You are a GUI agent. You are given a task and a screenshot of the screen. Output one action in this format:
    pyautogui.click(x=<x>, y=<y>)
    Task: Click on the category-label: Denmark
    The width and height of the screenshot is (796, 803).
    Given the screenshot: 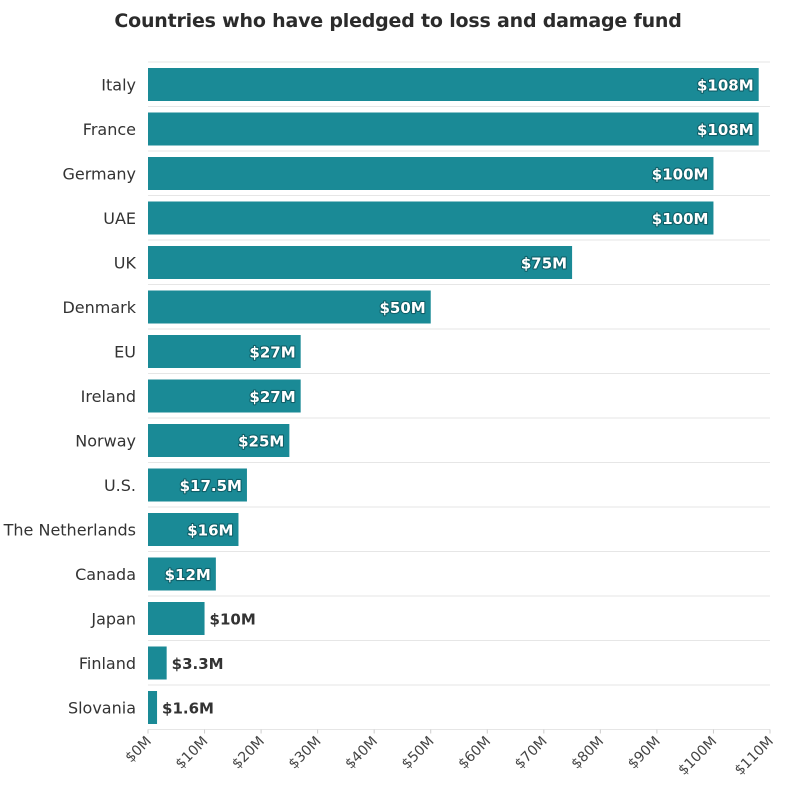 What is the action you would take?
    pyautogui.click(x=99, y=307)
    